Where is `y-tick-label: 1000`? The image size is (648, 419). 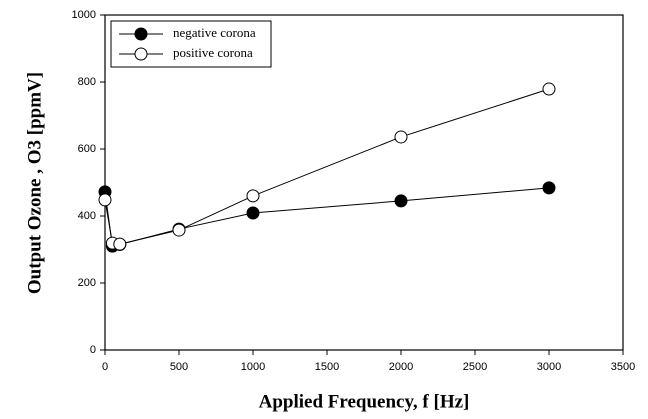 y-tick-label: 1000 is located at coordinates (84, 15).